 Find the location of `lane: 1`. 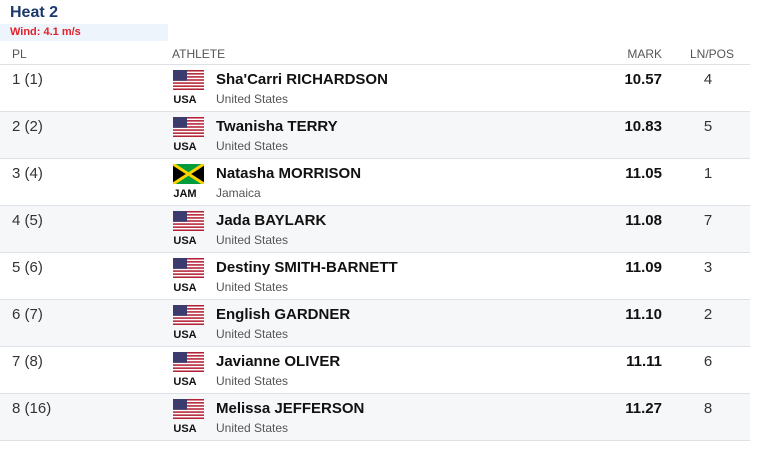

lane: 1 is located at coordinates (708, 173).